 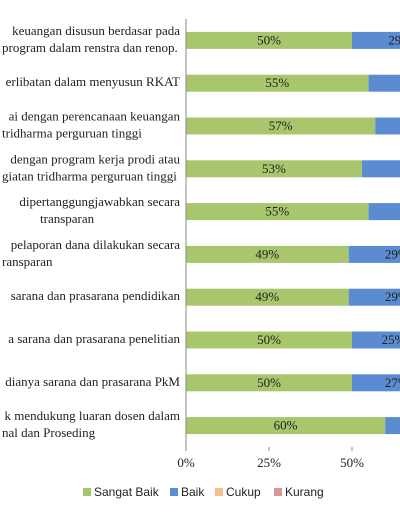 I want to click on category-label: dipertanggungjawabkan secara, so click(x=99, y=201).